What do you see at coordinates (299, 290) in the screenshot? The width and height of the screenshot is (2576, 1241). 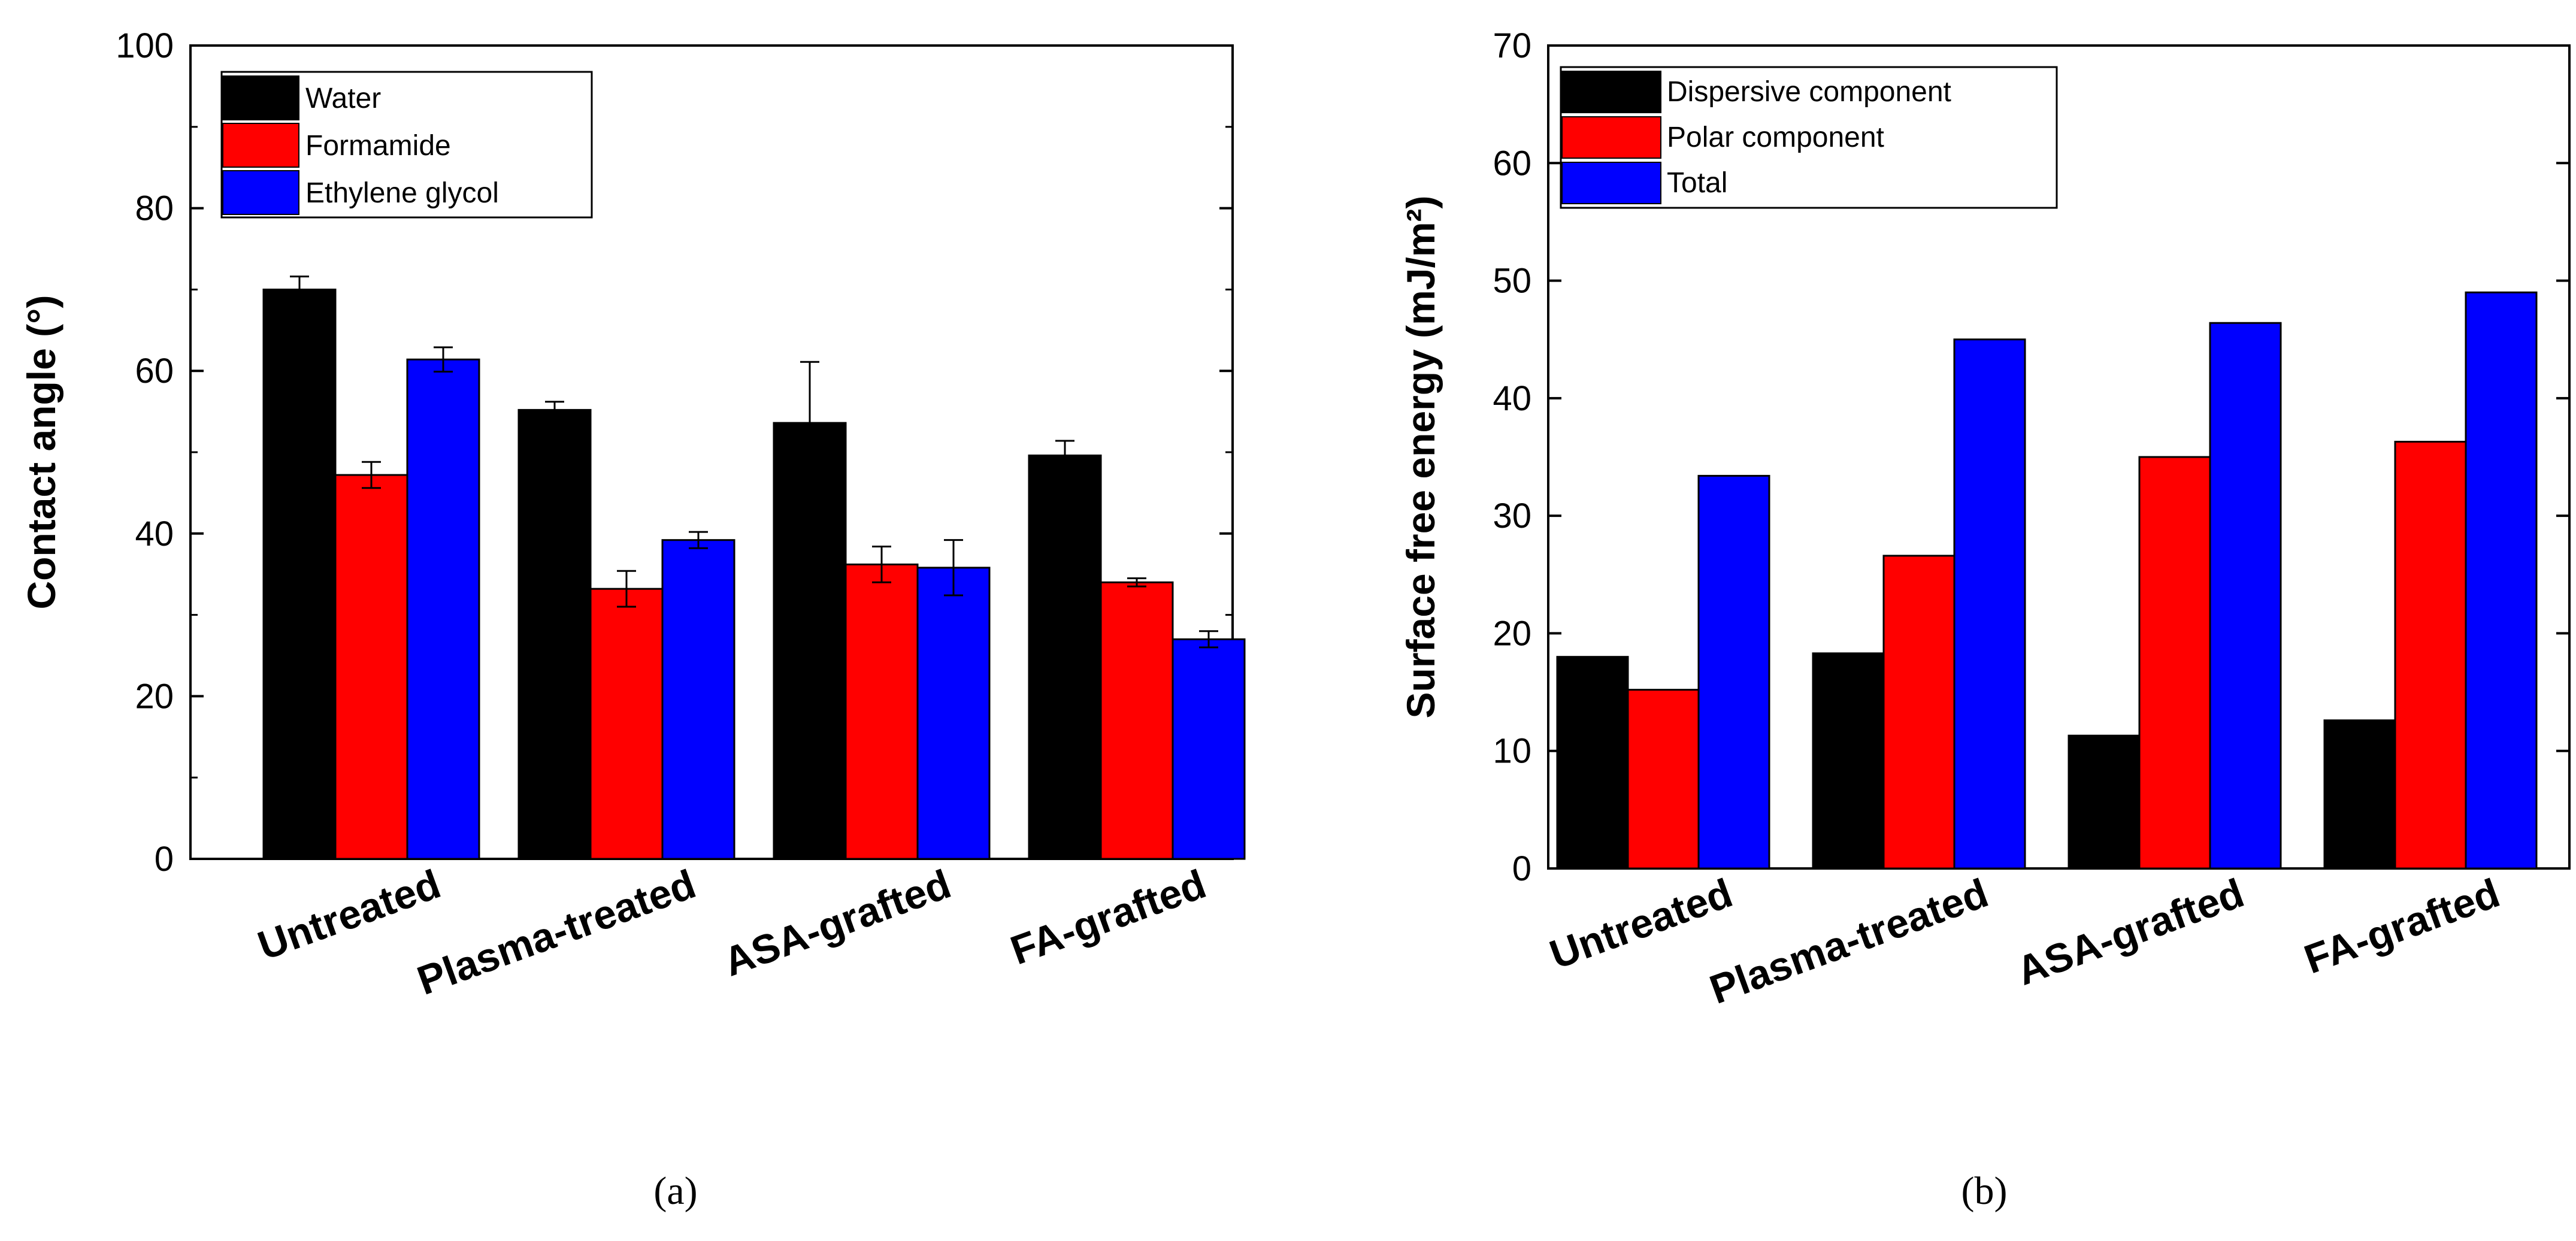 I see `error-bar-water-untreated` at bounding box center [299, 290].